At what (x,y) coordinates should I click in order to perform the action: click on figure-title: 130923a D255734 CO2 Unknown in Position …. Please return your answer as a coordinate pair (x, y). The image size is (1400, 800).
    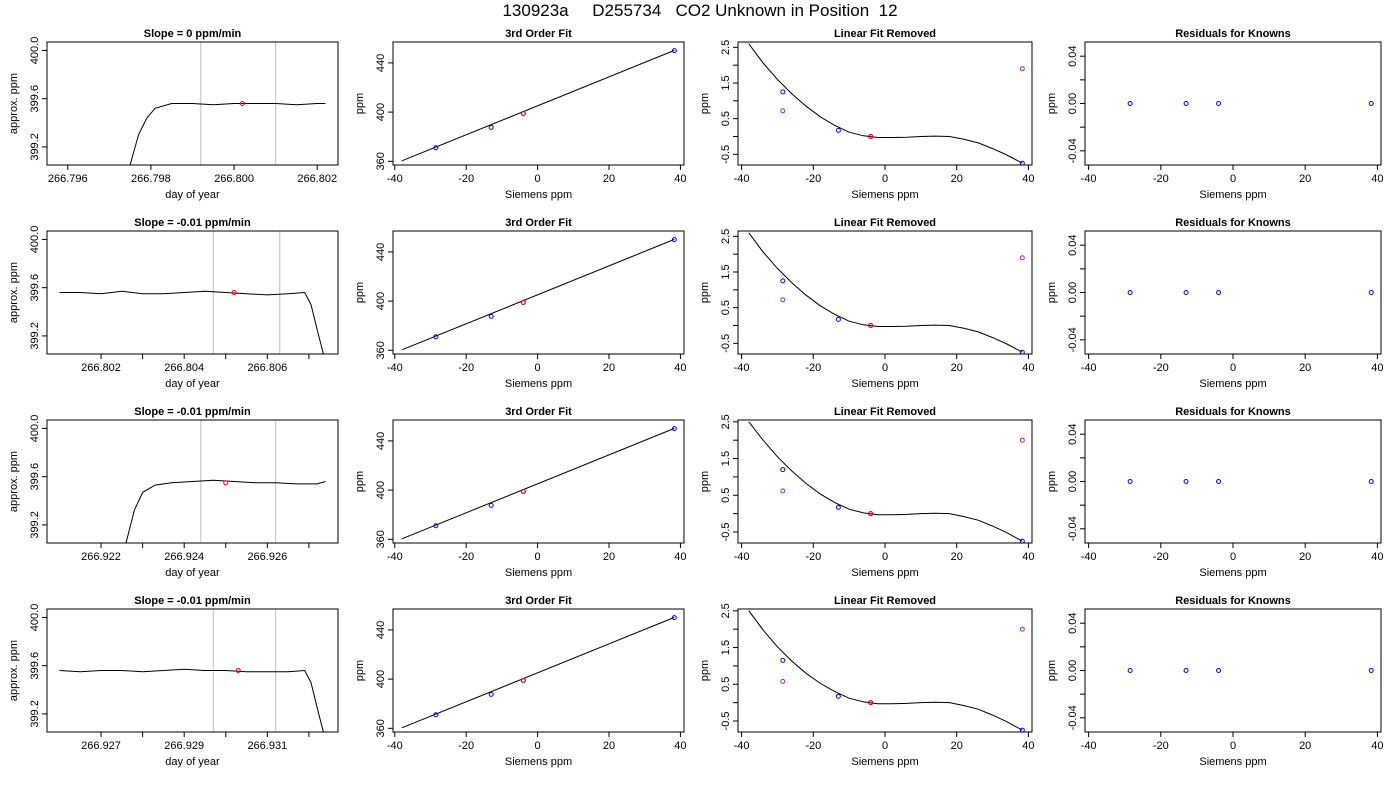
    Looking at the image, I should click on (700, 11).